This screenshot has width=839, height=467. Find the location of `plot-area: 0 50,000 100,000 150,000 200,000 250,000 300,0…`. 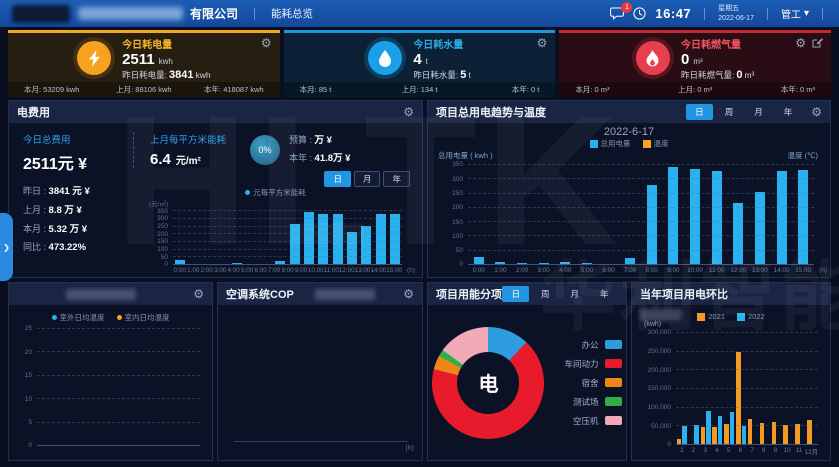

plot-area: 0 50,000 100,000 150,000 200,000 250,000 300,0… is located at coordinates (733, 388).